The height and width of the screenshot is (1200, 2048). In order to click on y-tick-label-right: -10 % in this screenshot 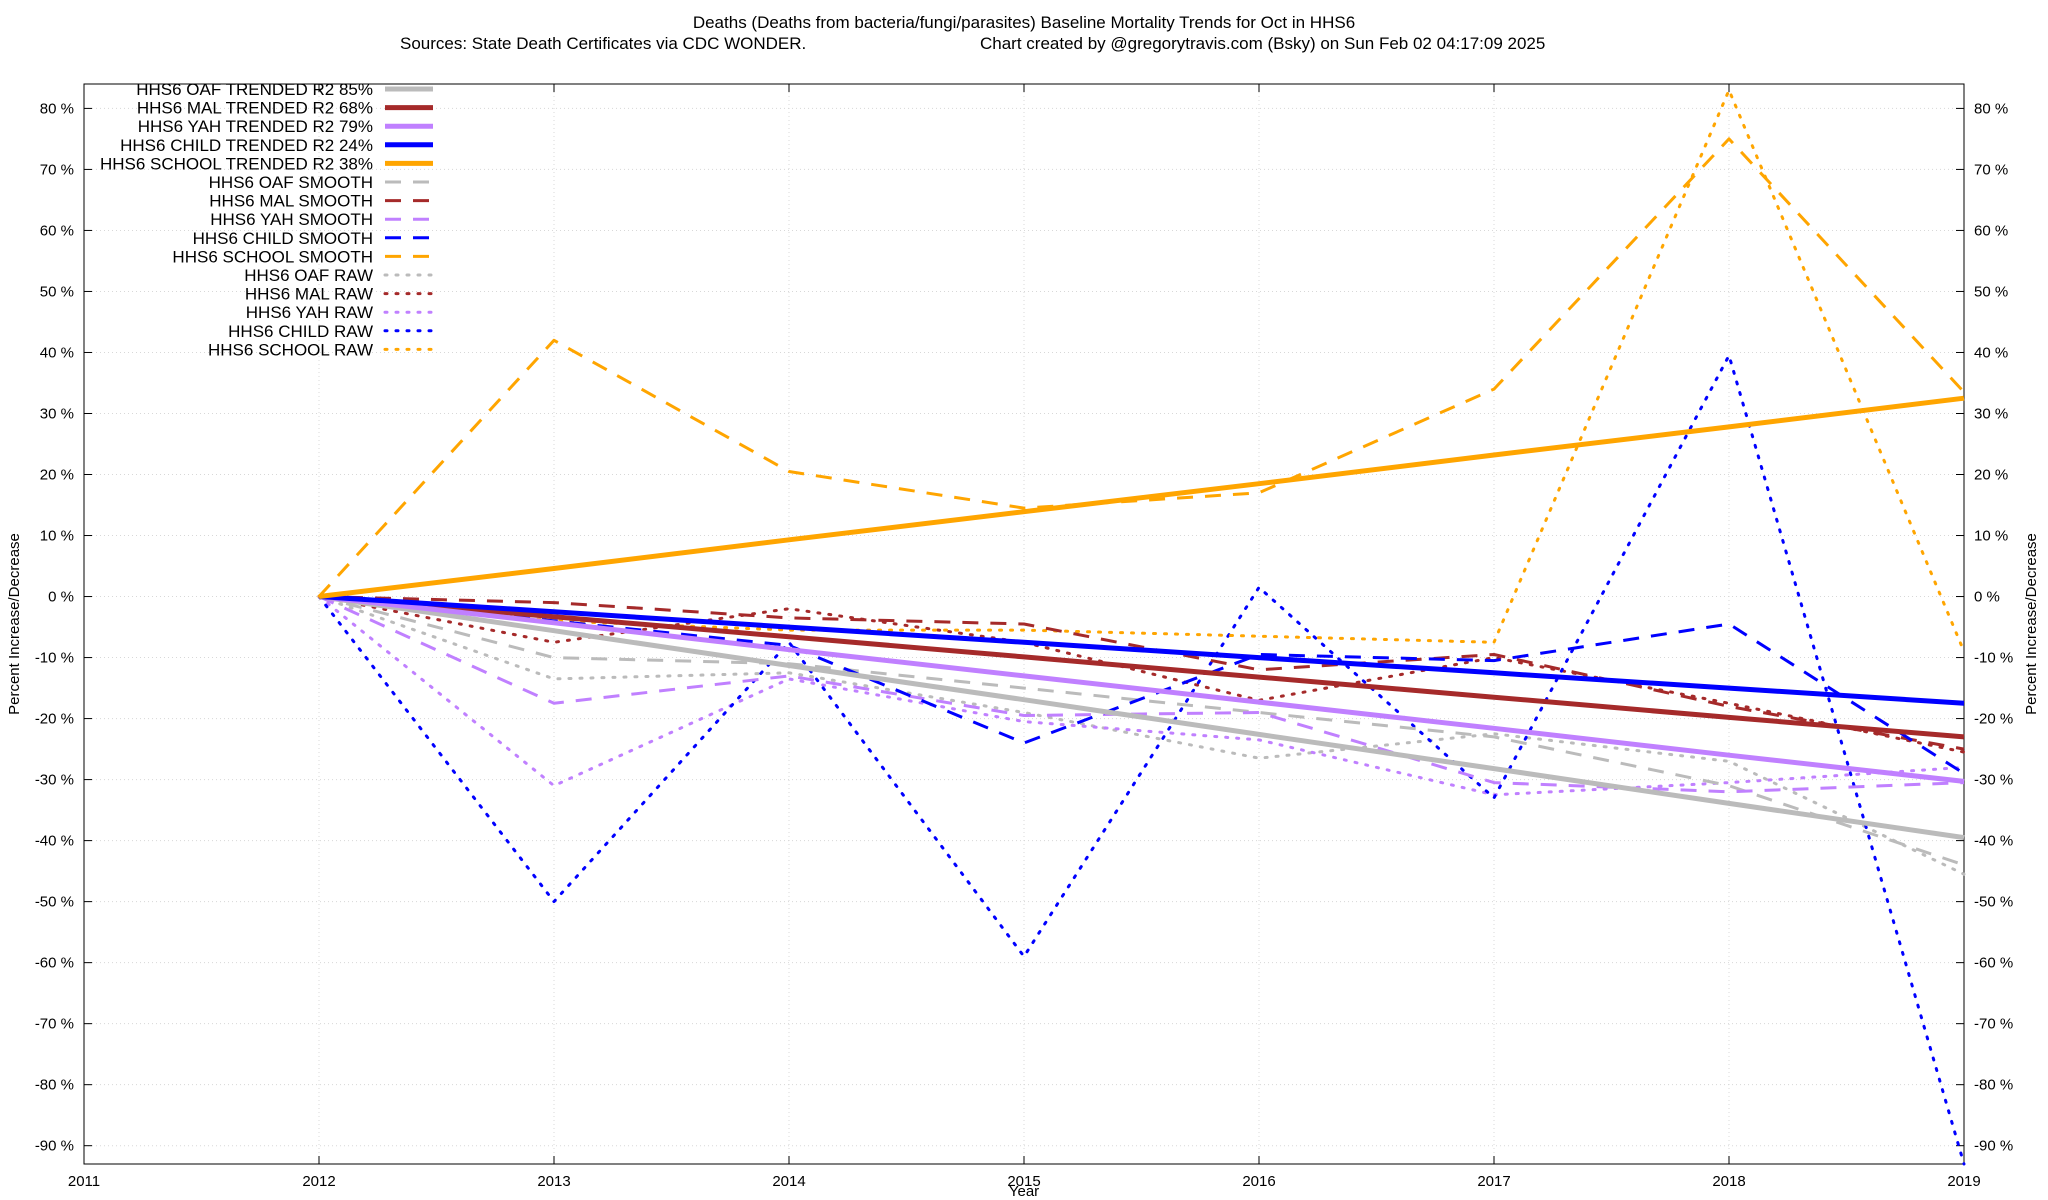, I will do `click(1993, 658)`.